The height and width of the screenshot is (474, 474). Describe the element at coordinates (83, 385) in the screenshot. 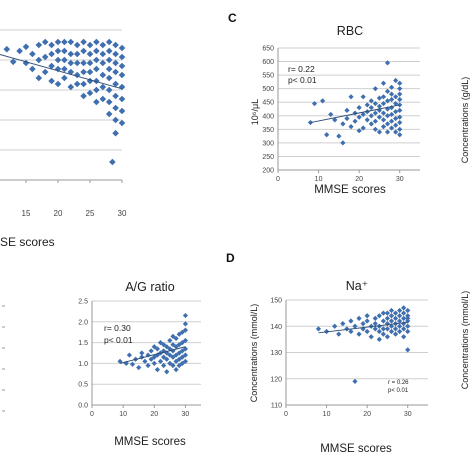

I see `y-tick-label: 0.5` at that location.